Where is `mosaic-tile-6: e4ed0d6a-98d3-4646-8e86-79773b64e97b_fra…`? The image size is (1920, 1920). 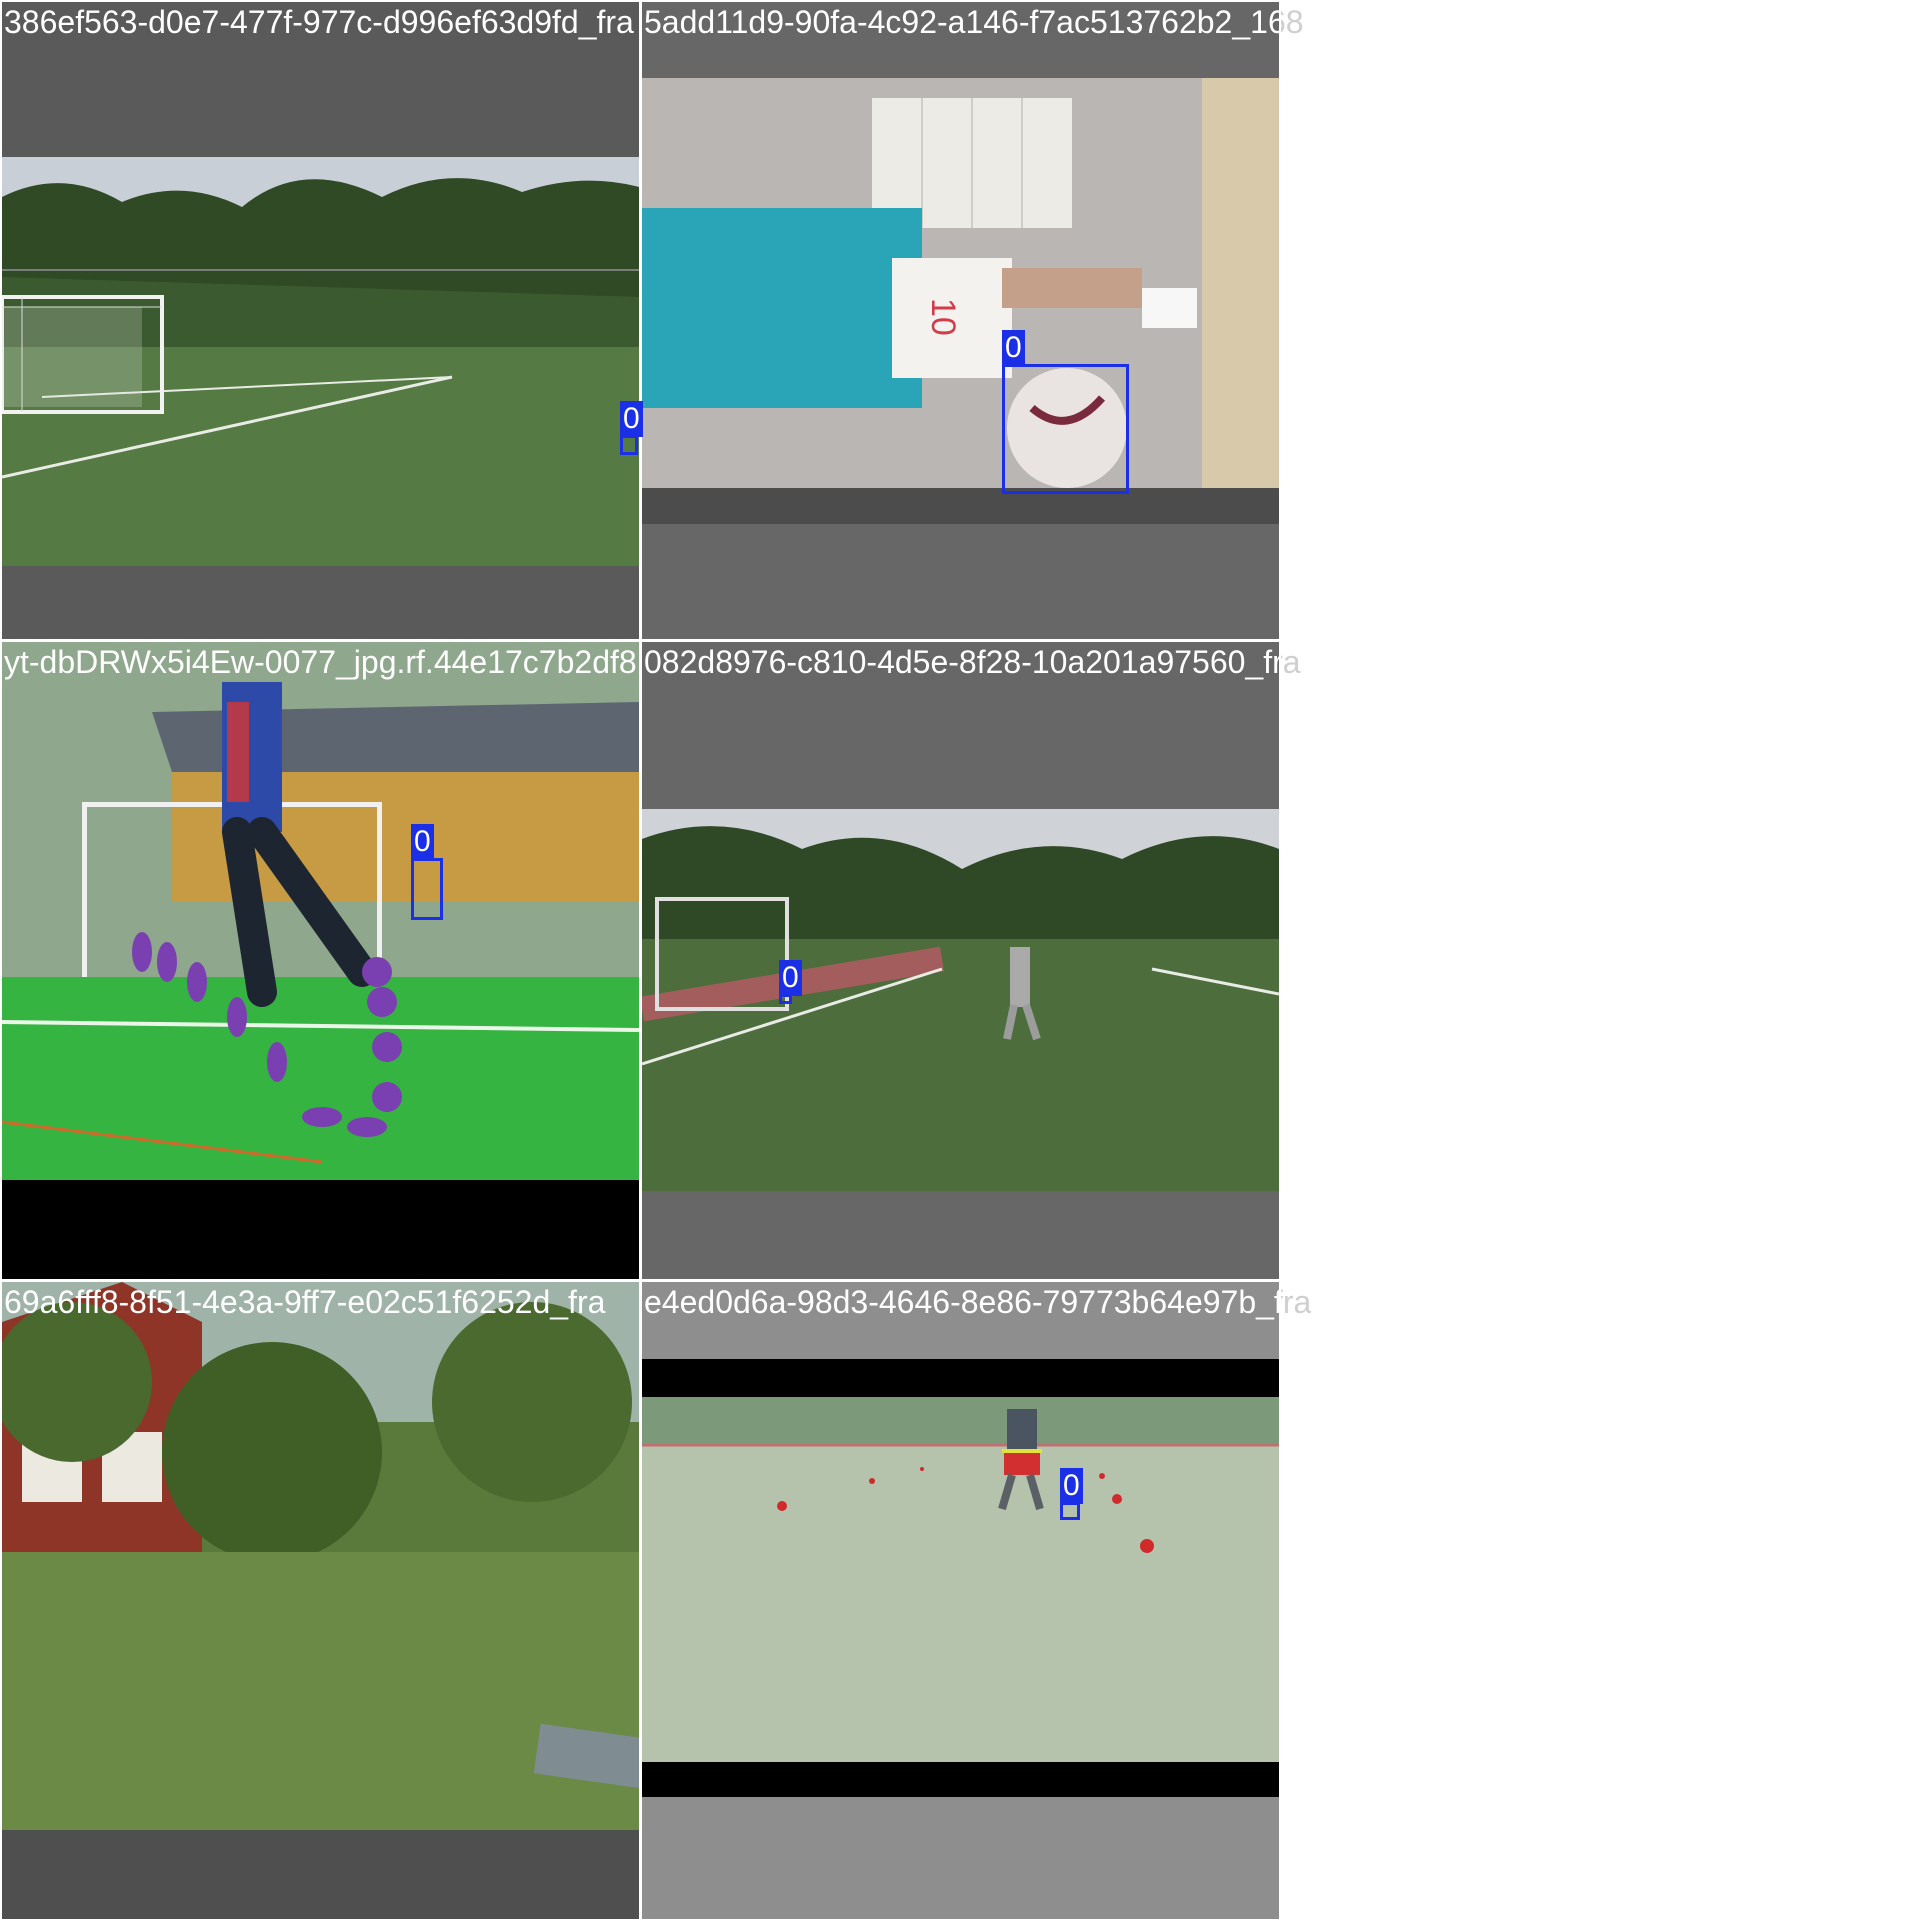 mosaic-tile-6: e4ed0d6a-98d3-4646-8e86-79773b64e97b_fra… is located at coordinates (976, 1600).